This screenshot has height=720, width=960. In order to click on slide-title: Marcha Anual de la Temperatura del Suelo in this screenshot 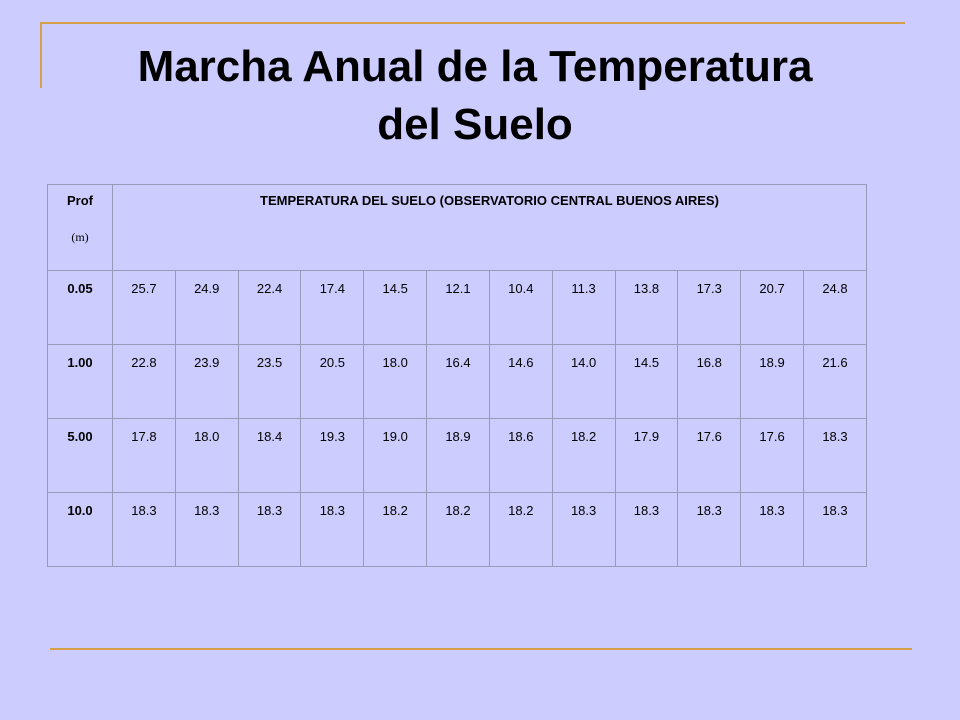, I will do `click(475, 96)`.